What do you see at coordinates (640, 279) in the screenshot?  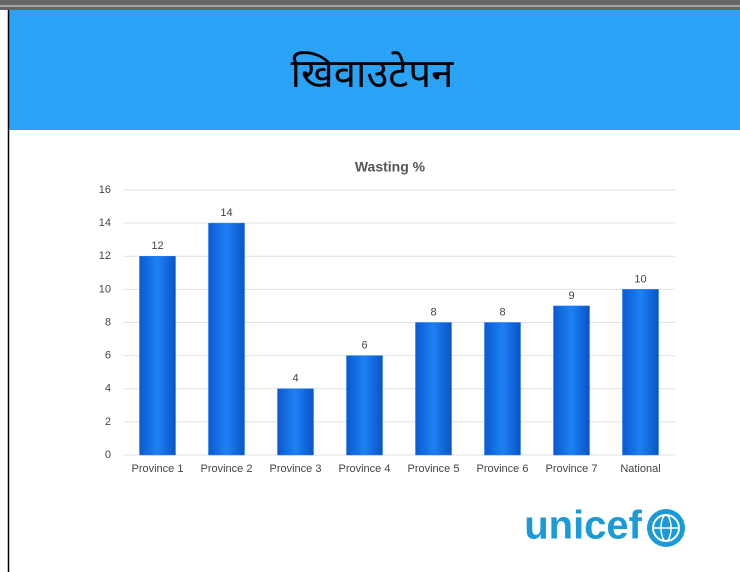 I see `data-label: 10` at bounding box center [640, 279].